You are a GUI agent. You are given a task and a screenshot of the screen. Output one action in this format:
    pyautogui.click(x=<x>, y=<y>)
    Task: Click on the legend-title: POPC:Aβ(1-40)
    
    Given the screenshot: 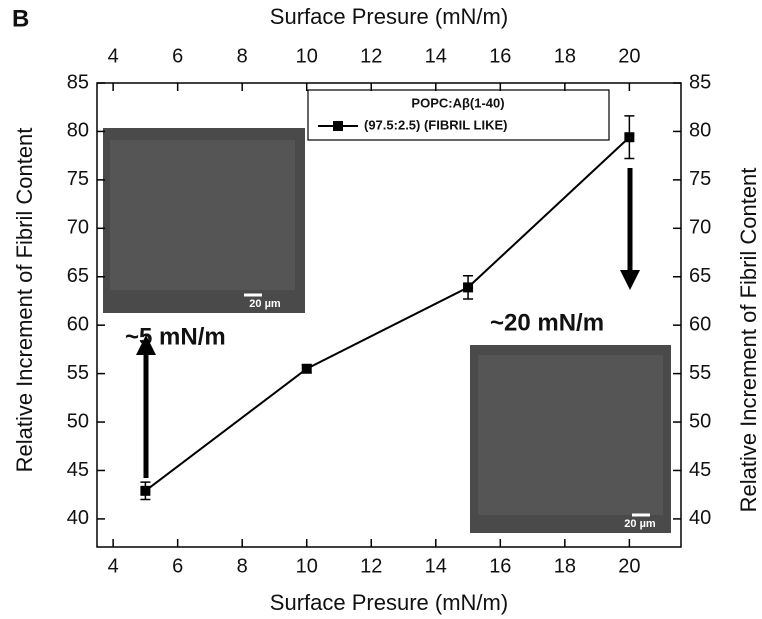 What is the action you would take?
    pyautogui.click(x=457, y=102)
    